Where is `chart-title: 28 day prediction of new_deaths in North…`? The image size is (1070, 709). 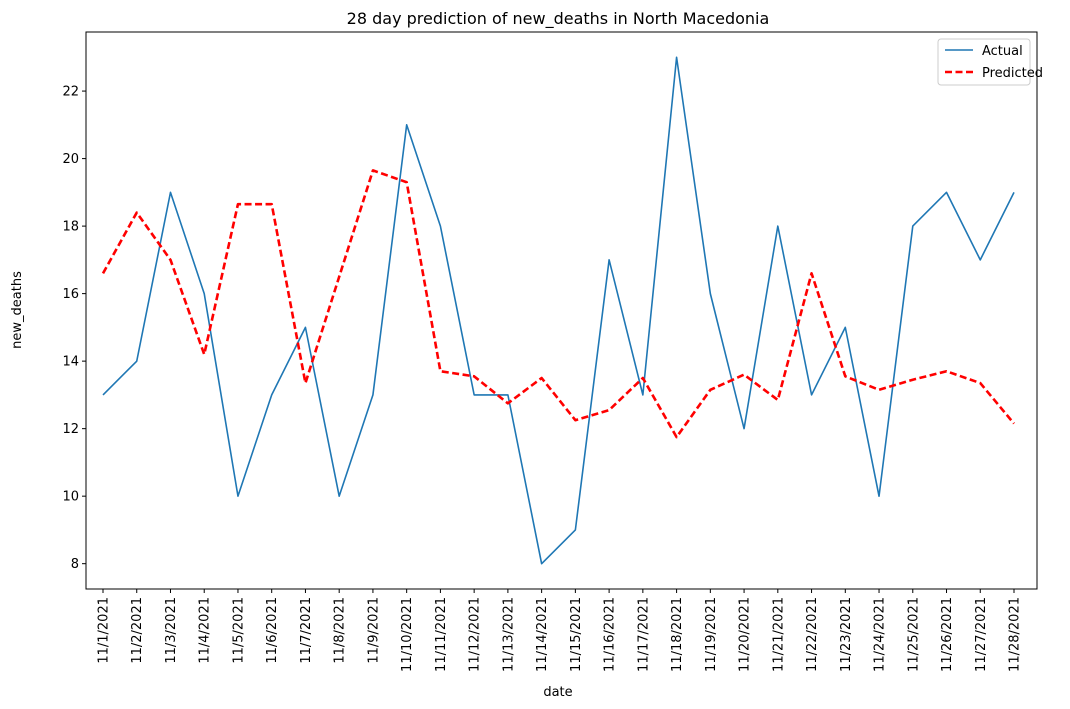
chart-title: 28 day prediction of new_deaths in North… is located at coordinates (558, 19).